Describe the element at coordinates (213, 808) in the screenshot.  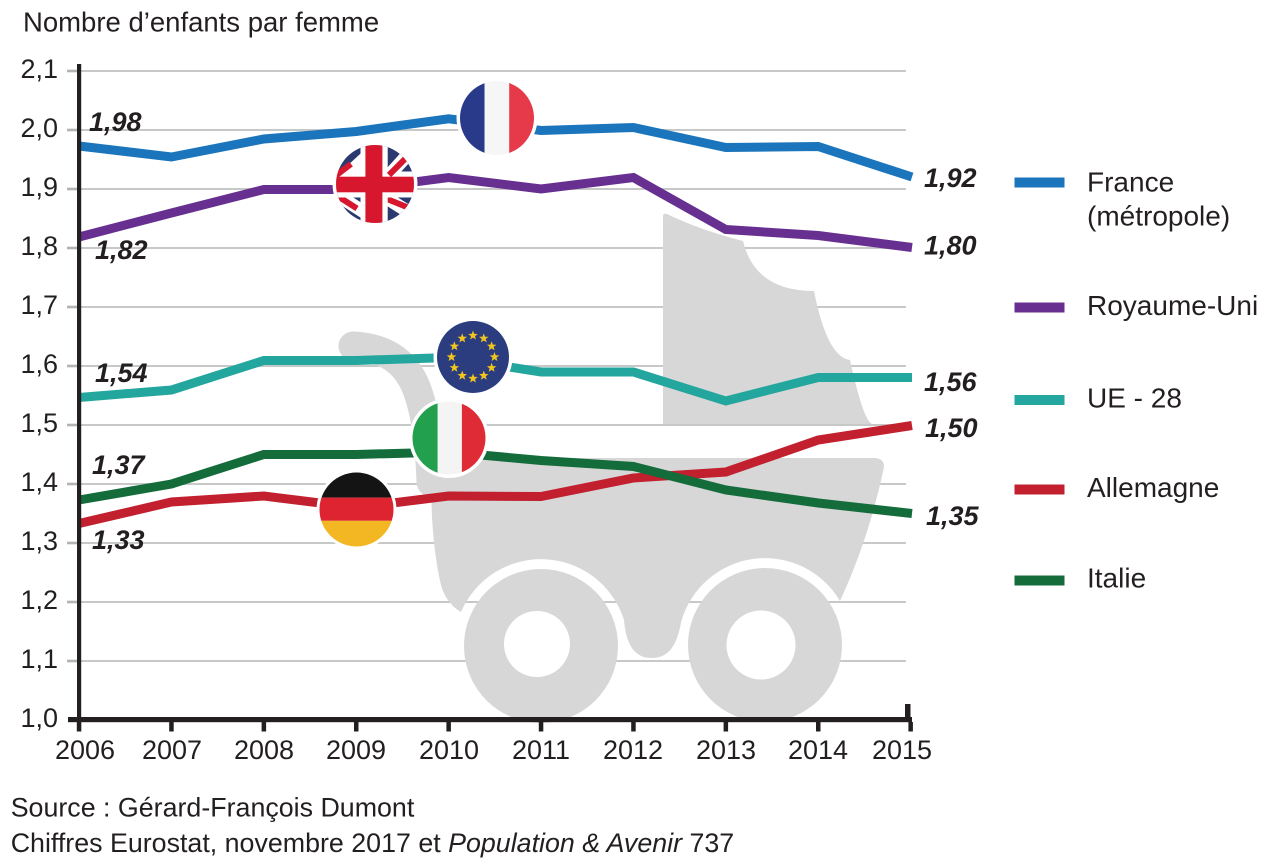
I see `svg-text:Source : Gérard-François Dumon: Source : Gérard-François Dumont` at that location.